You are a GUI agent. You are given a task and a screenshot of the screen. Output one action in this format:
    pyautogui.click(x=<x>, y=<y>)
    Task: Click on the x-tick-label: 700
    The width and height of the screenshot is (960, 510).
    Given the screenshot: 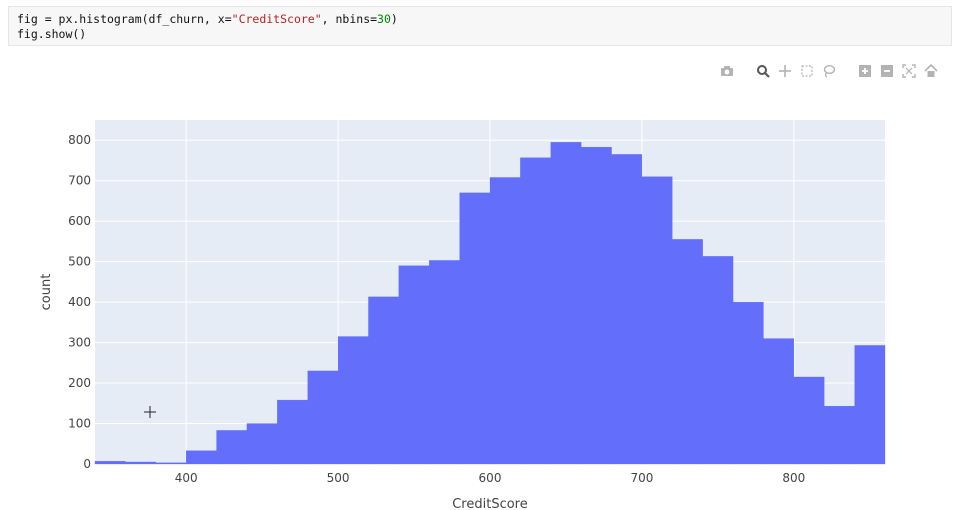 What is the action you would take?
    pyautogui.click(x=641, y=478)
    